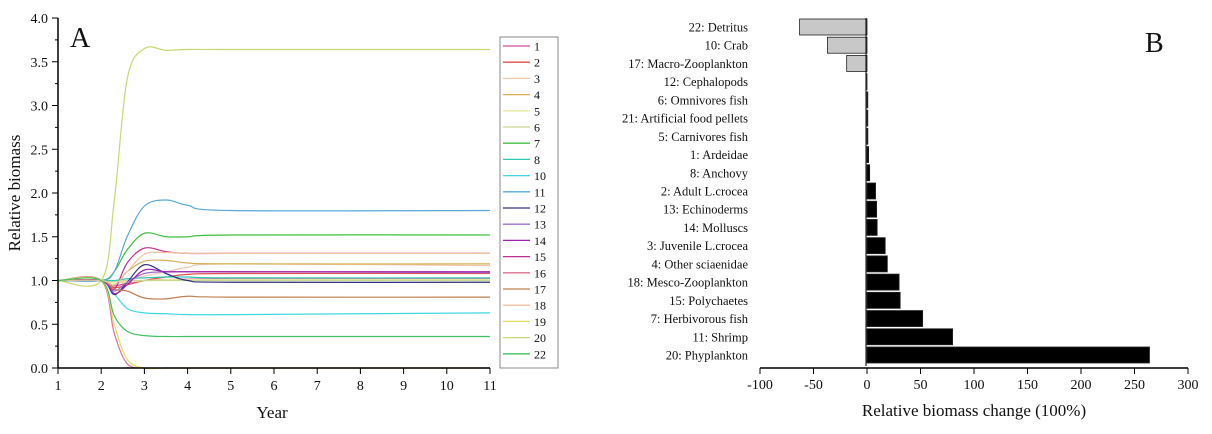 The width and height of the screenshot is (1212, 434). What do you see at coordinates (40, 150) in the screenshot?
I see `y-tick-label: 2.5` at bounding box center [40, 150].